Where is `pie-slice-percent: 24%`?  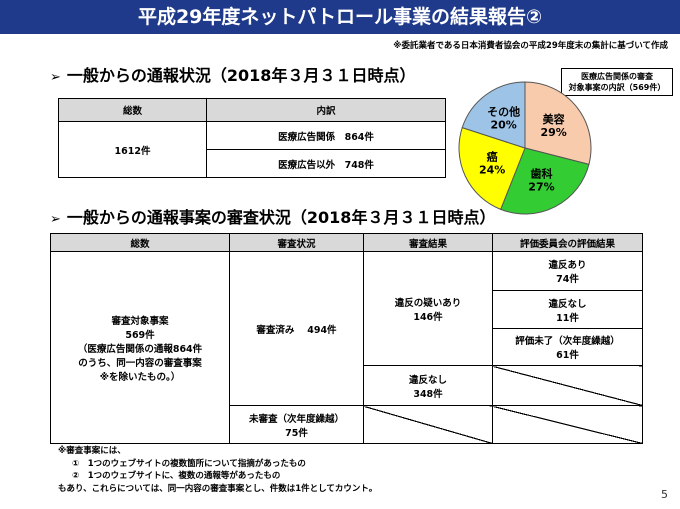
pie-slice-percent: 24% is located at coordinates (492, 169).